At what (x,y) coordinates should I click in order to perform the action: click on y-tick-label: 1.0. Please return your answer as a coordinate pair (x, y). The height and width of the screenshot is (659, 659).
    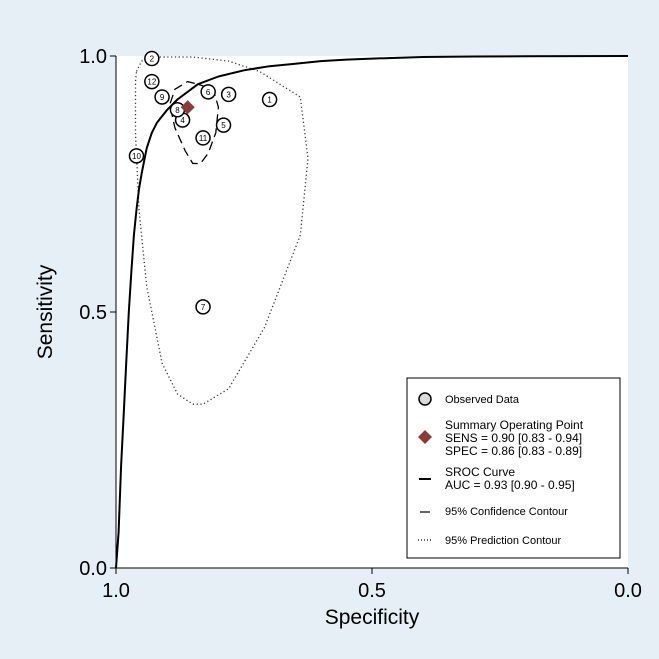
    Looking at the image, I should click on (93, 57).